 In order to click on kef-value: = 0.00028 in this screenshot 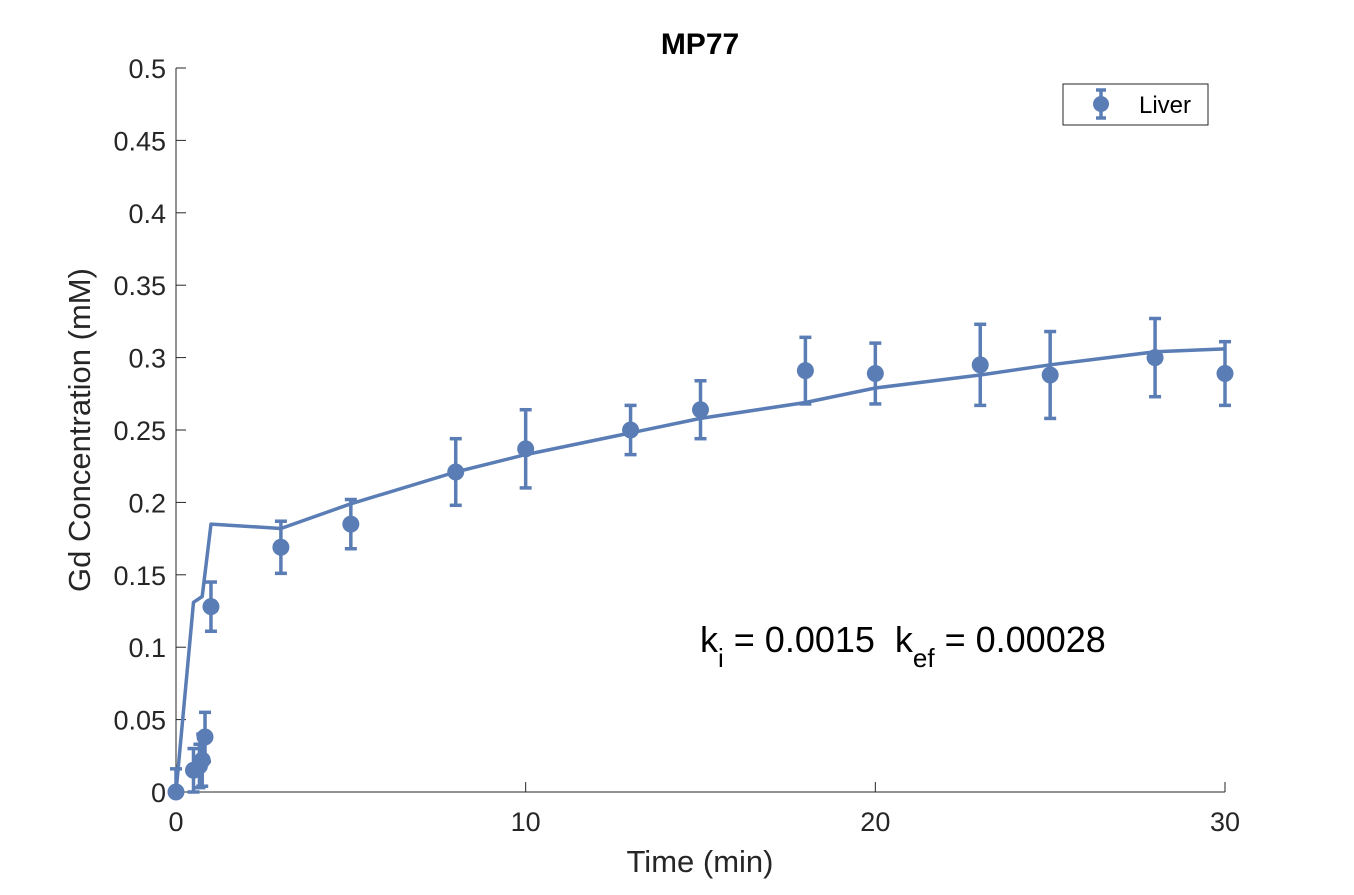, I will do `click(1020, 639)`.